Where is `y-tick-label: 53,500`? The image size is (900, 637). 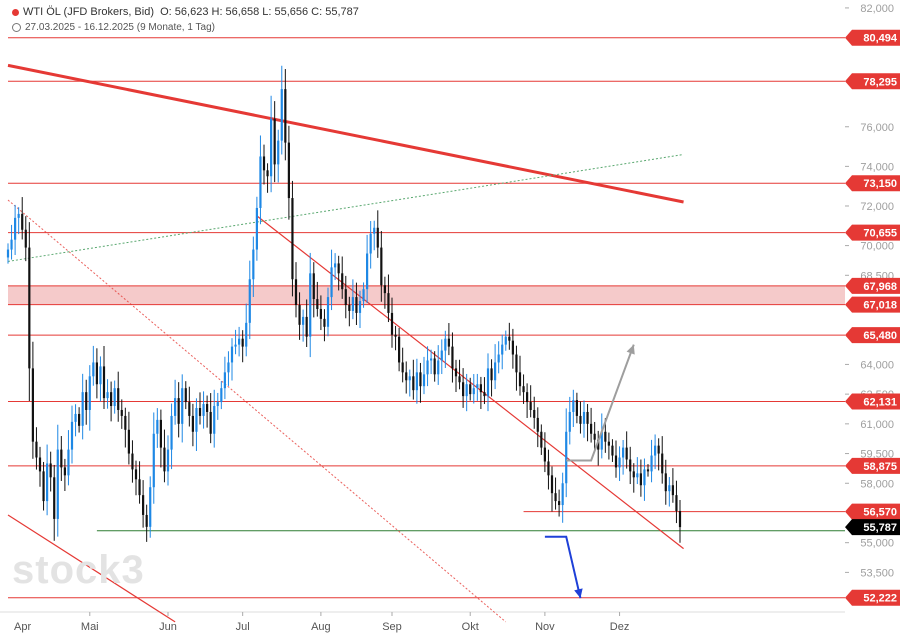 y-tick-label: 53,500 is located at coordinates (877, 573).